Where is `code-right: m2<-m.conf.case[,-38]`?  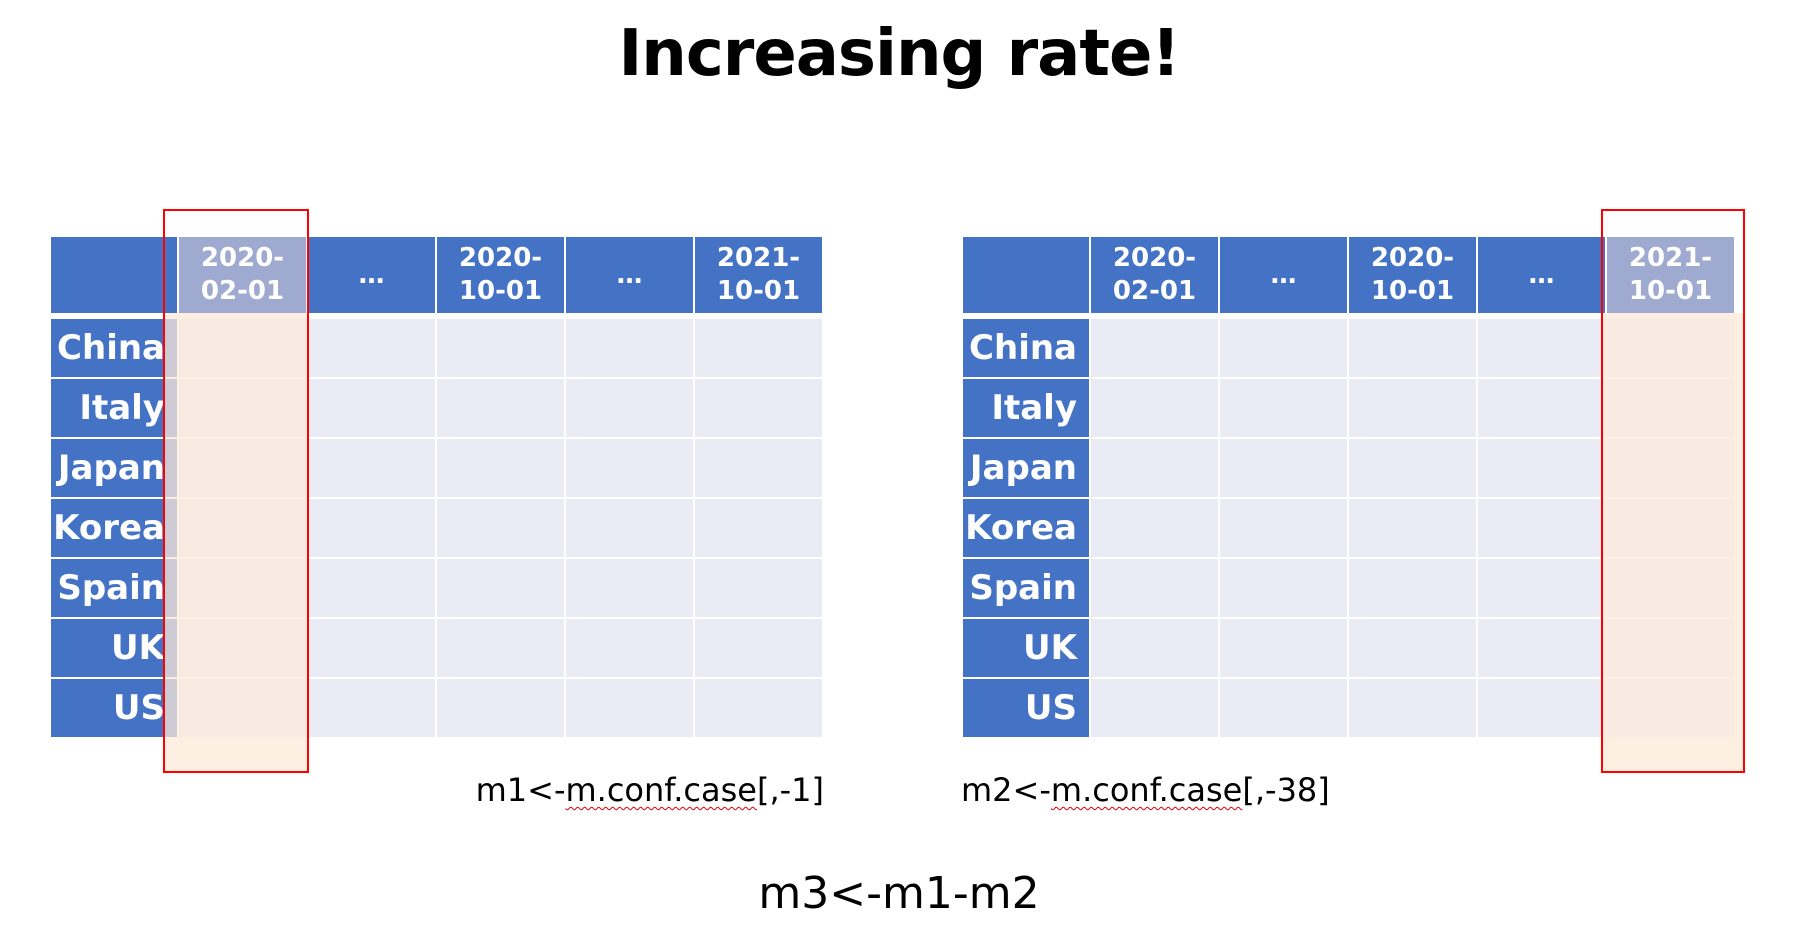 code-right: m2<-m.conf.case[,-38] is located at coordinates (1145, 790).